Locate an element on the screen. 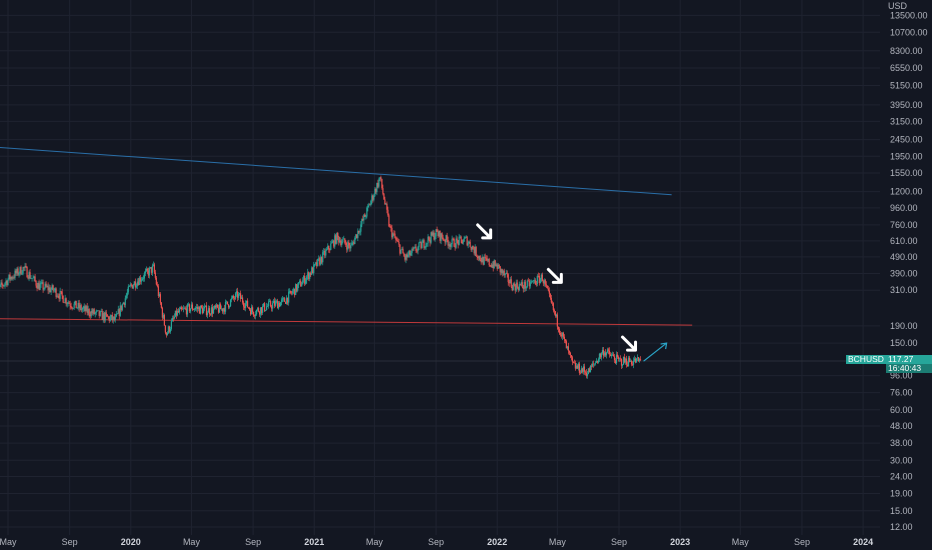 Image resolution: width=932 pixels, height=550 pixels. horizontal-support-line is located at coordinates (346, 322).